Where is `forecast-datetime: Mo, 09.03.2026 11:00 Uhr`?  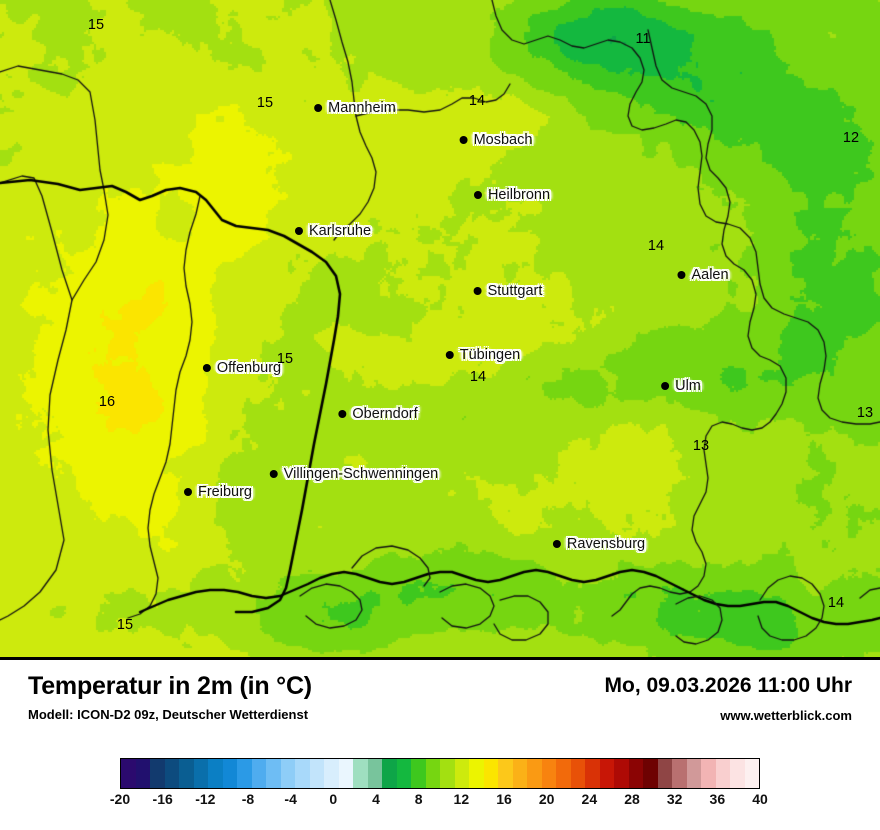 forecast-datetime: Mo, 09.03.2026 11:00 Uhr is located at coordinates (728, 685).